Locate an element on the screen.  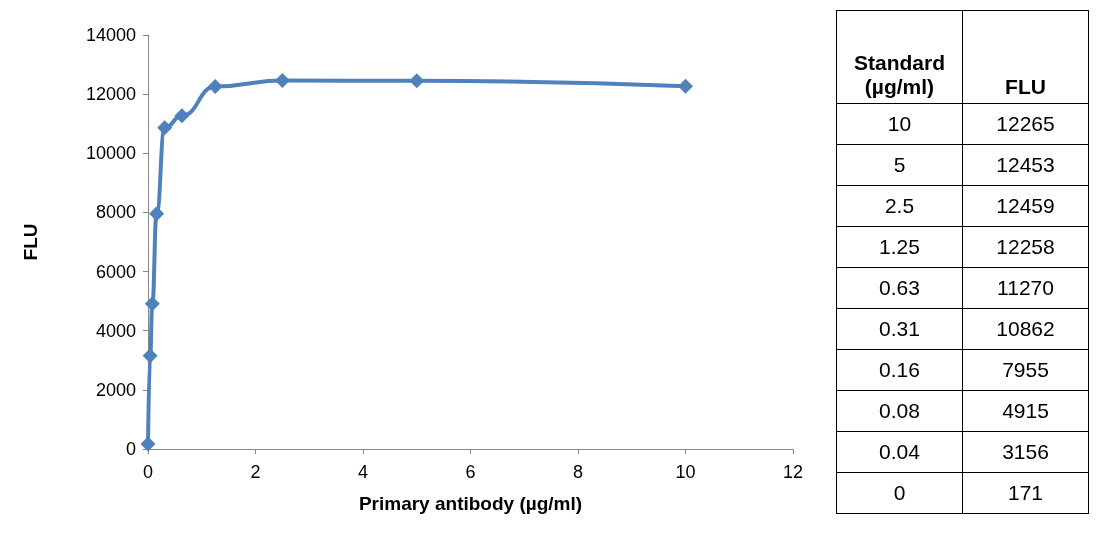
text: 171 is located at coordinates (1025, 493).